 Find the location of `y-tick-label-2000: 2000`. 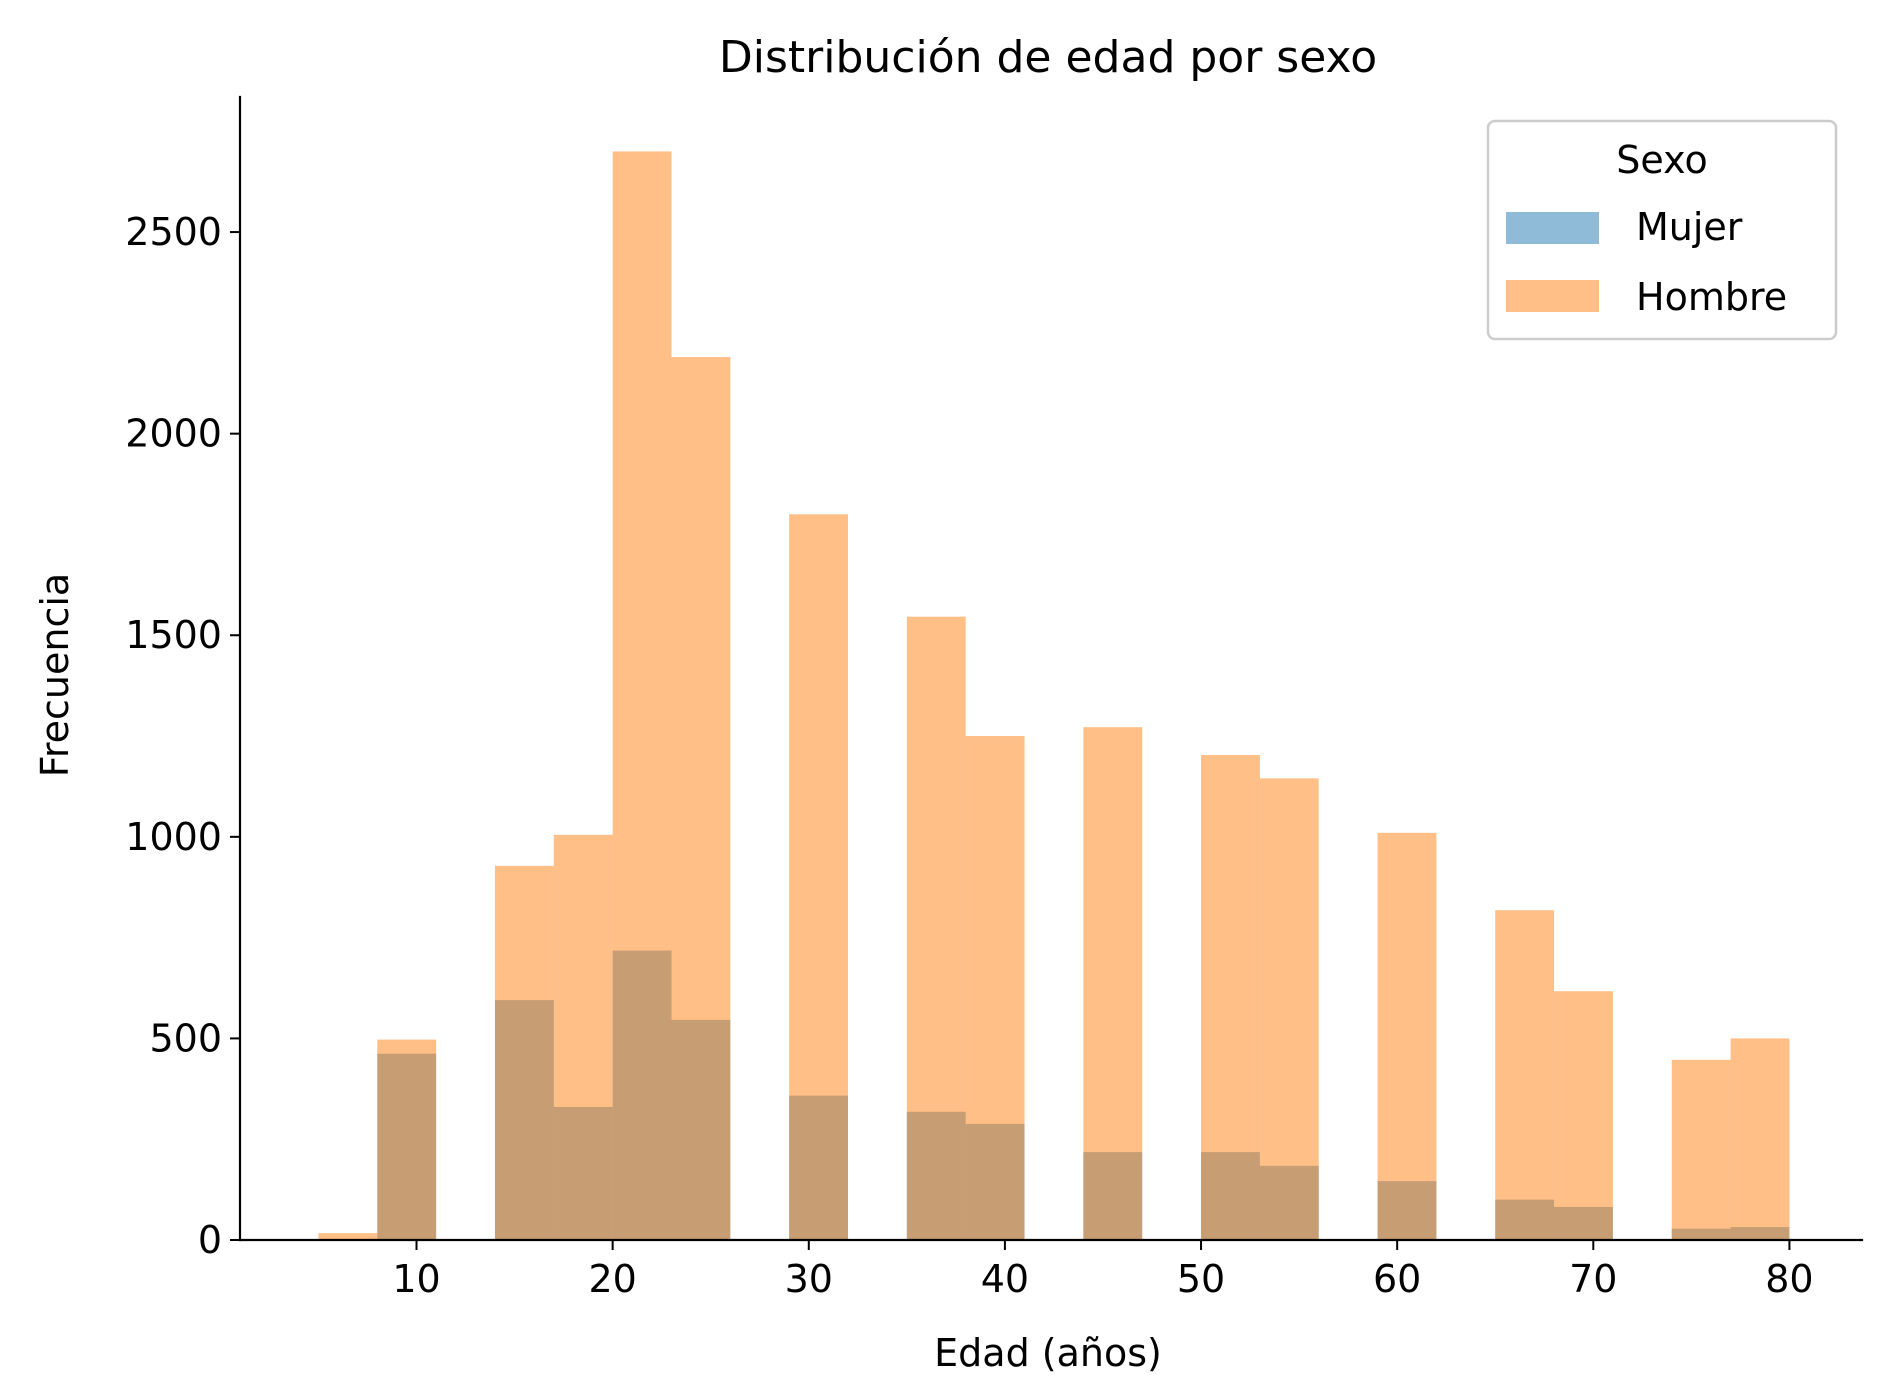

y-tick-label-2000: 2000 is located at coordinates (173, 434).